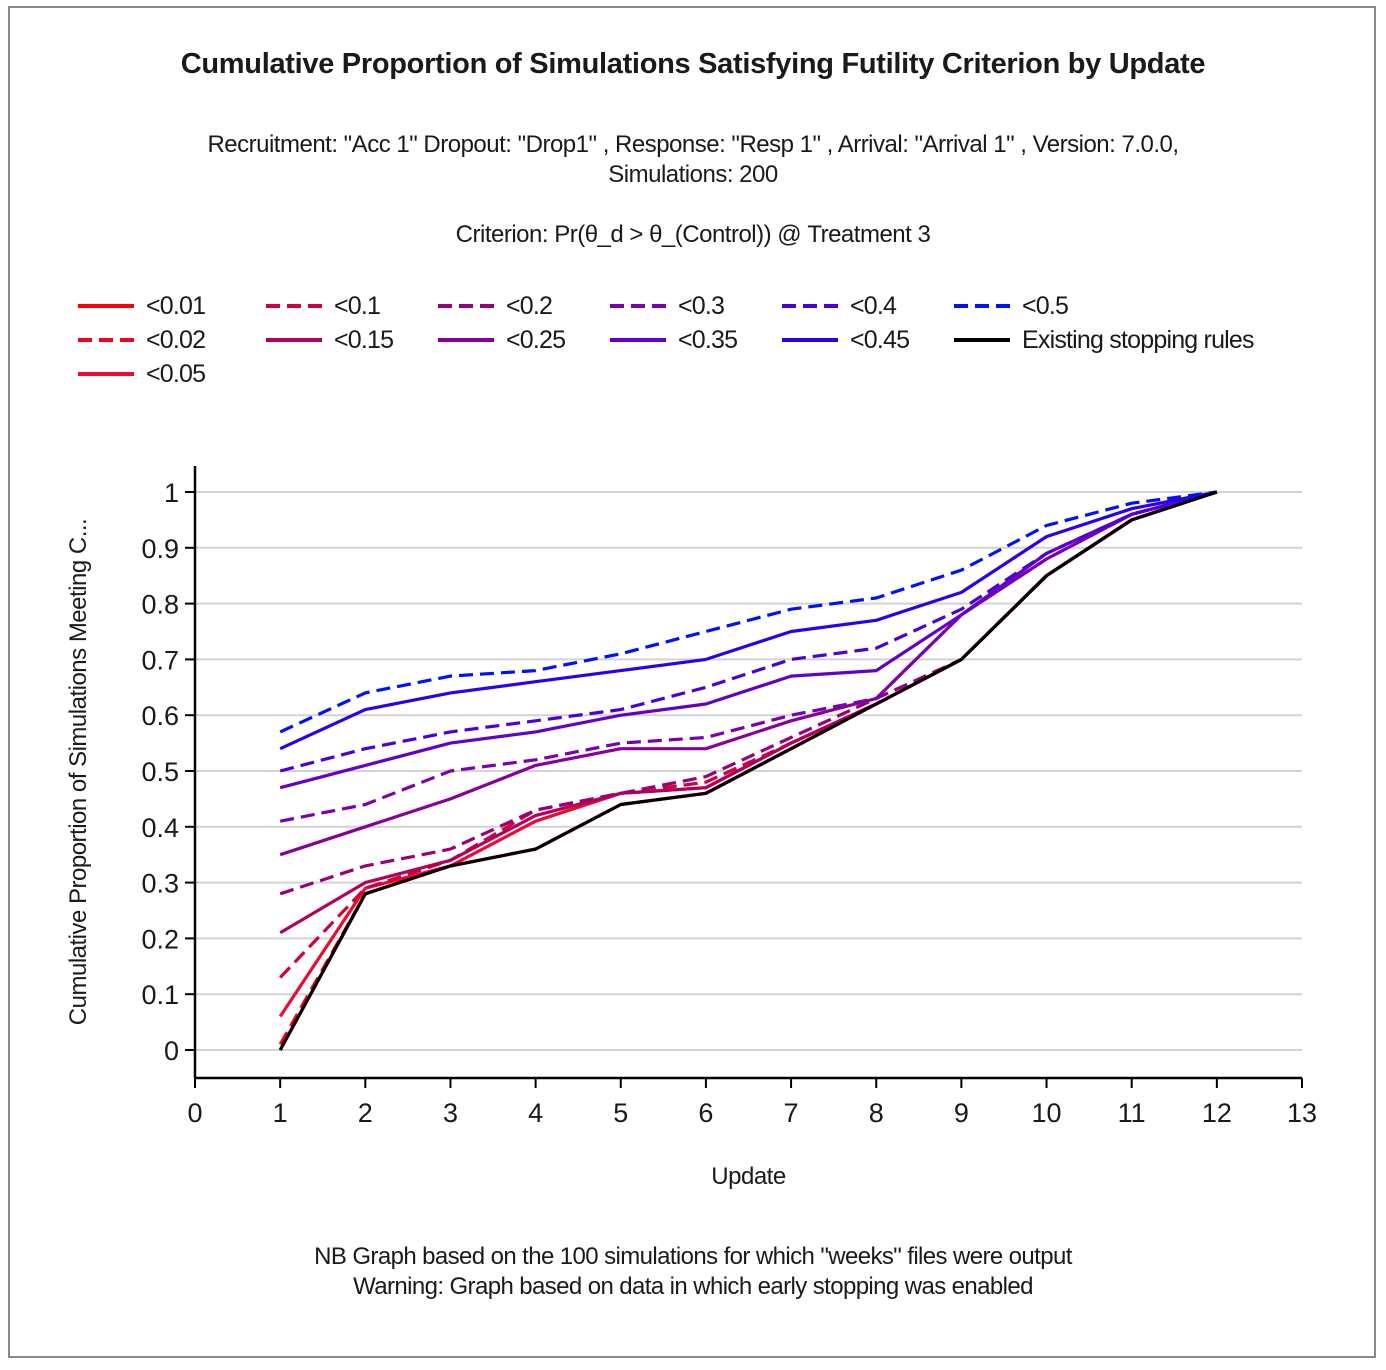 The height and width of the screenshot is (1370, 1386). Describe the element at coordinates (708, 339) in the screenshot. I see `legend-label: <0.35` at that location.